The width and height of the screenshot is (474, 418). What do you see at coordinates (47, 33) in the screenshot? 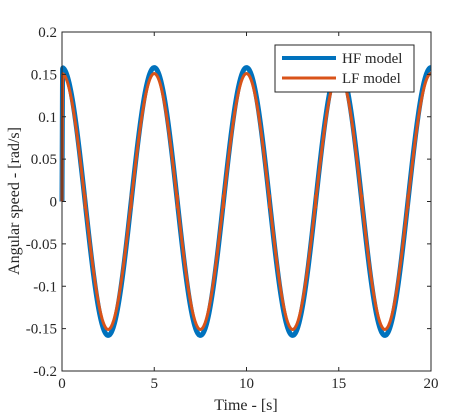
I see `y-tick-label: 0.2` at bounding box center [47, 33].